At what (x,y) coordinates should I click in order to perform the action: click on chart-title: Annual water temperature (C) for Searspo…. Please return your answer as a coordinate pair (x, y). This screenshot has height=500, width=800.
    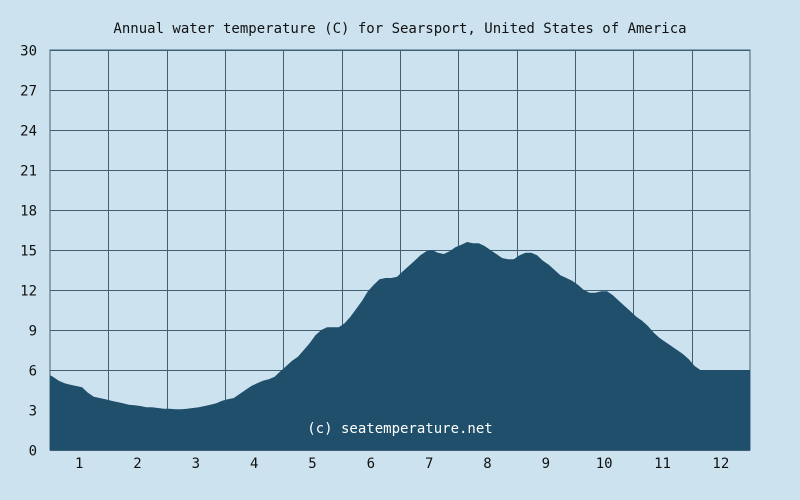
    Looking at the image, I should click on (399, 29).